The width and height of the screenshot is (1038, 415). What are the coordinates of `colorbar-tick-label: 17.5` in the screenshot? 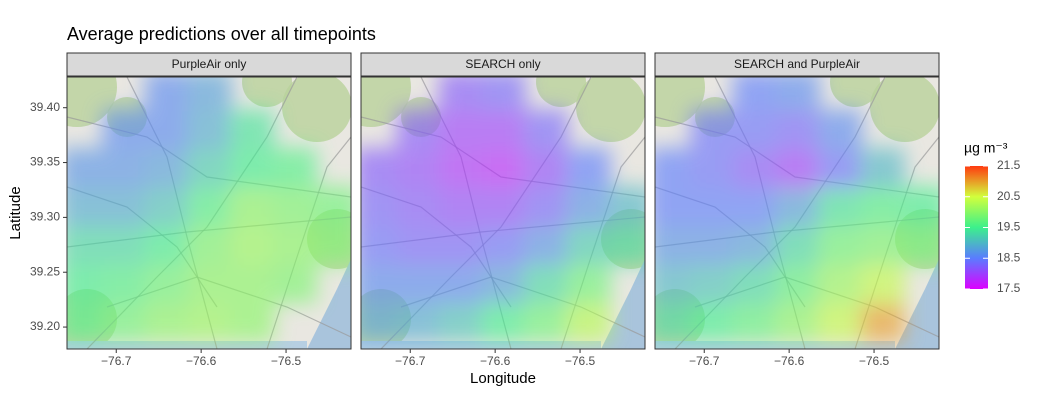 It's located at (1009, 288).